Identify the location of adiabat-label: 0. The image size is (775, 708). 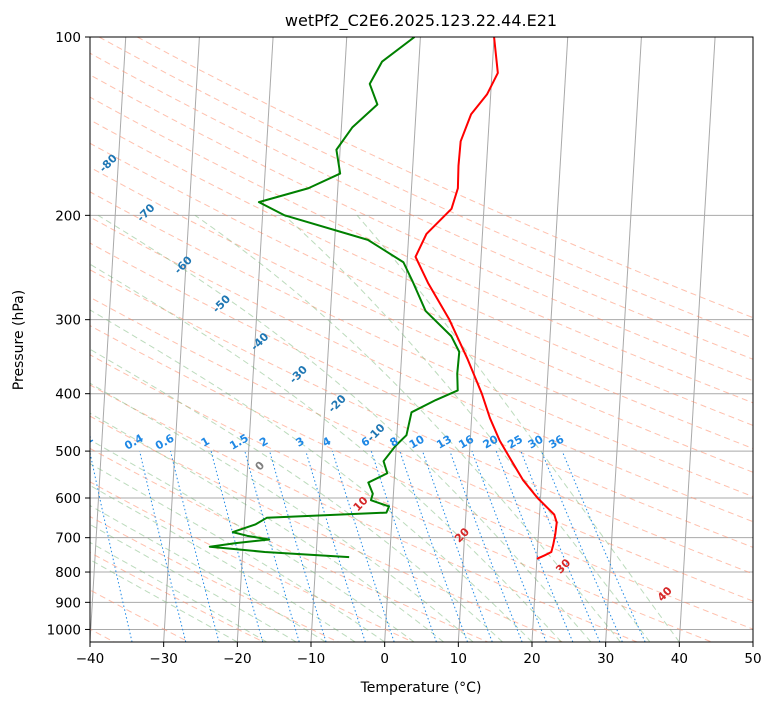
(260, 465).